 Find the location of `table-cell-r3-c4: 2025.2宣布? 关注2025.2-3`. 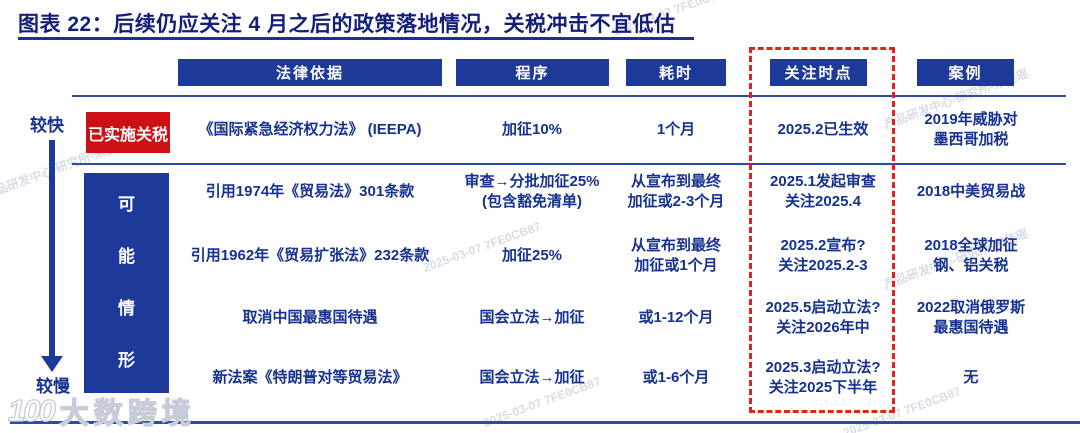

table-cell-r3-c4: 2025.2宣布? 关注2025.2-3 is located at coordinates (823, 255).